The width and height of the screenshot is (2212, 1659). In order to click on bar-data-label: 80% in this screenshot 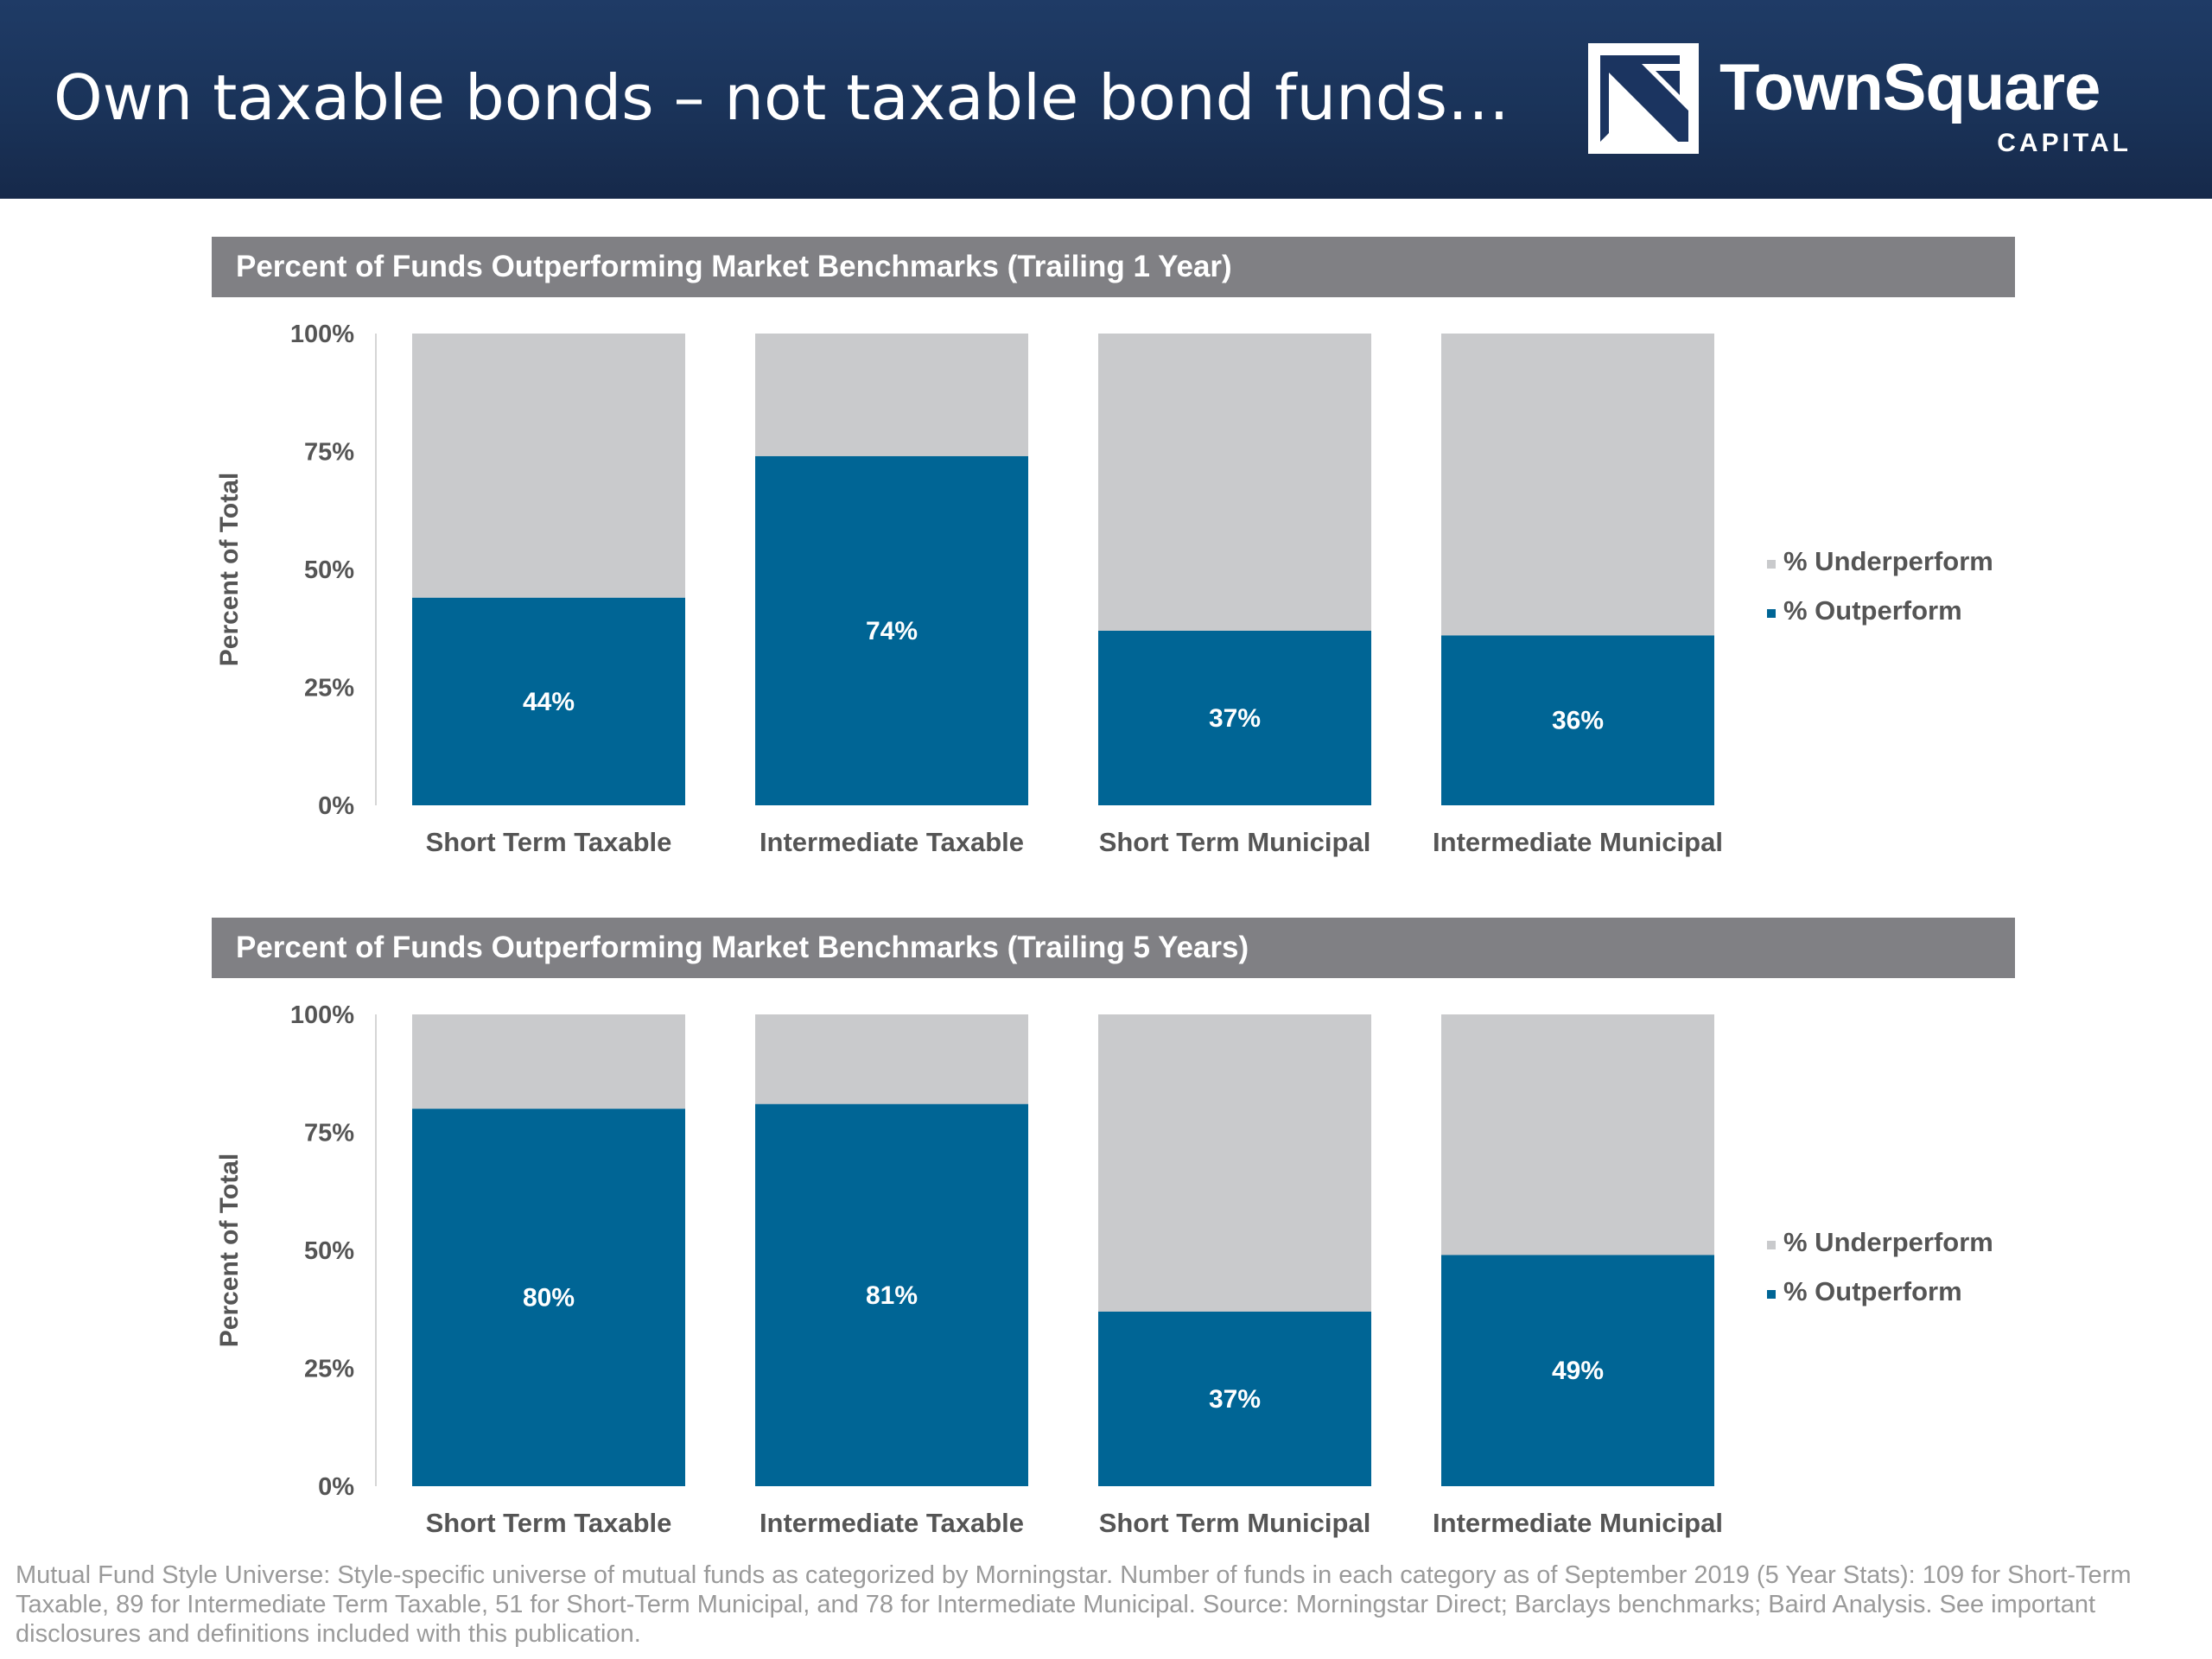, I will do `click(549, 1298)`.